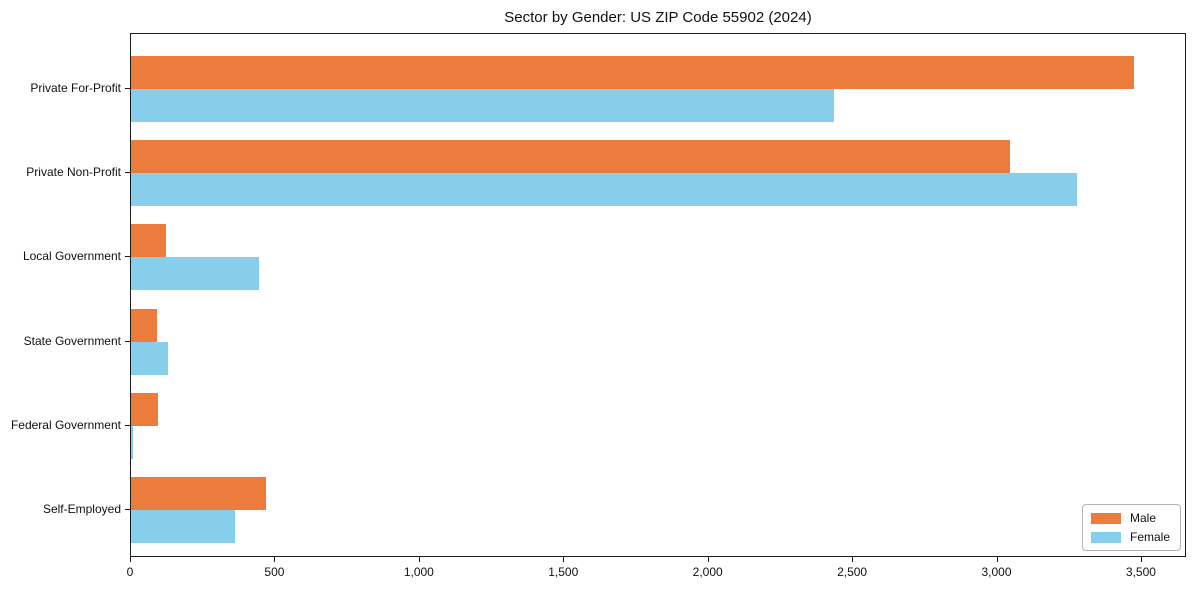  What do you see at coordinates (81, 509) in the screenshot?
I see `y-axis-label: Self-Employed` at bounding box center [81, 509].